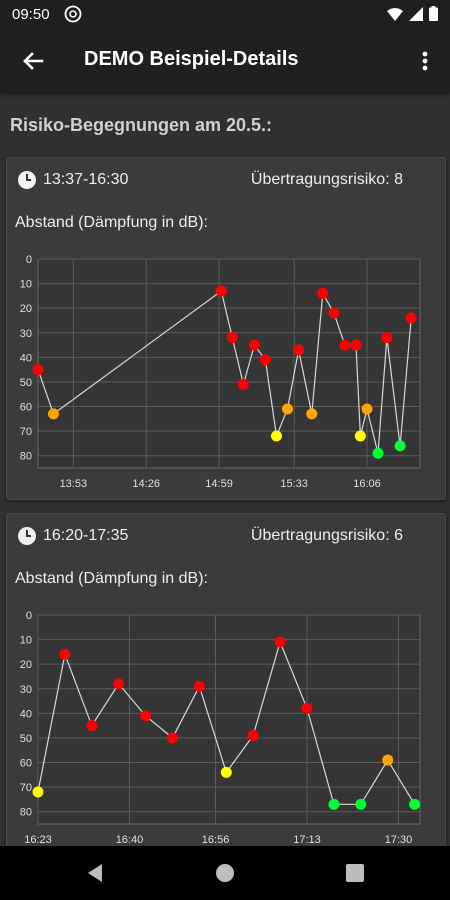 The height and width of the screenshot is (900, 450). I want to click on x-tick-label: 17:13, so click(307, 840).